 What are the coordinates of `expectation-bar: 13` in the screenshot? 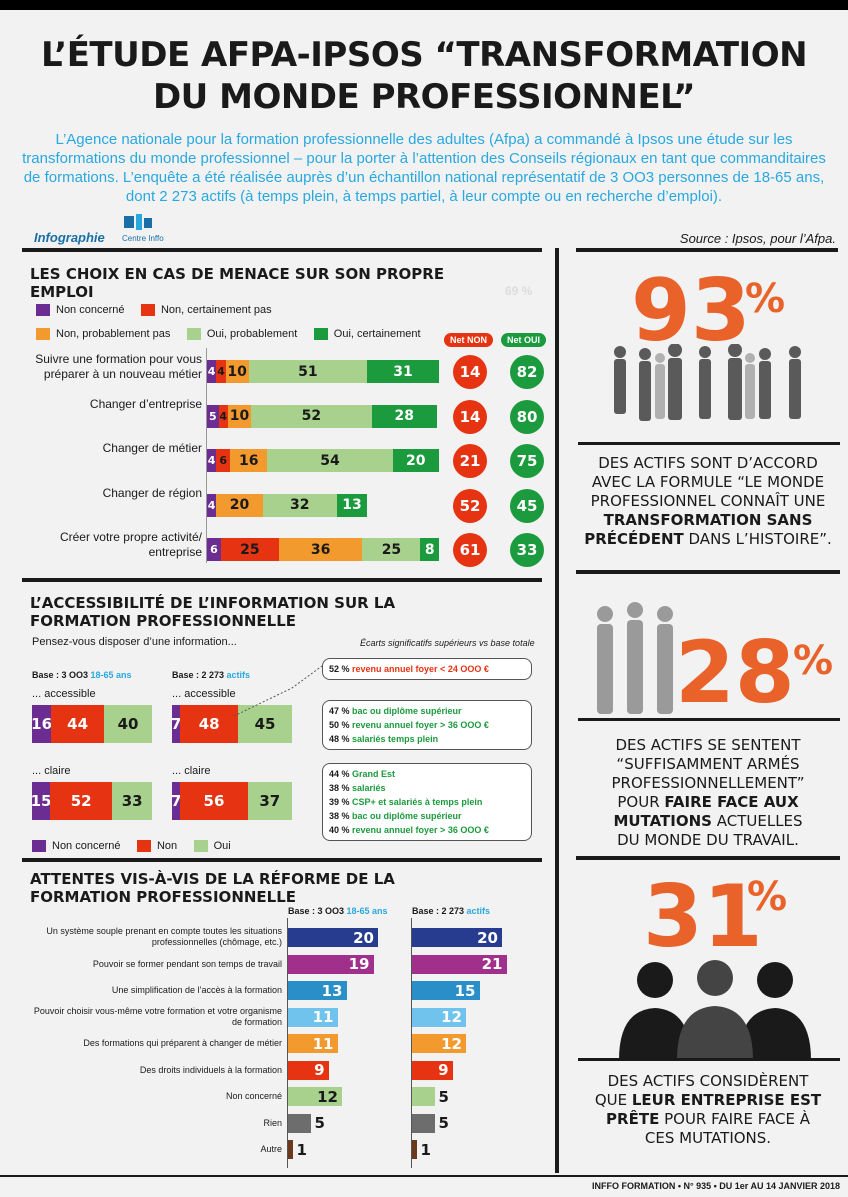 It's located at (317, 990).